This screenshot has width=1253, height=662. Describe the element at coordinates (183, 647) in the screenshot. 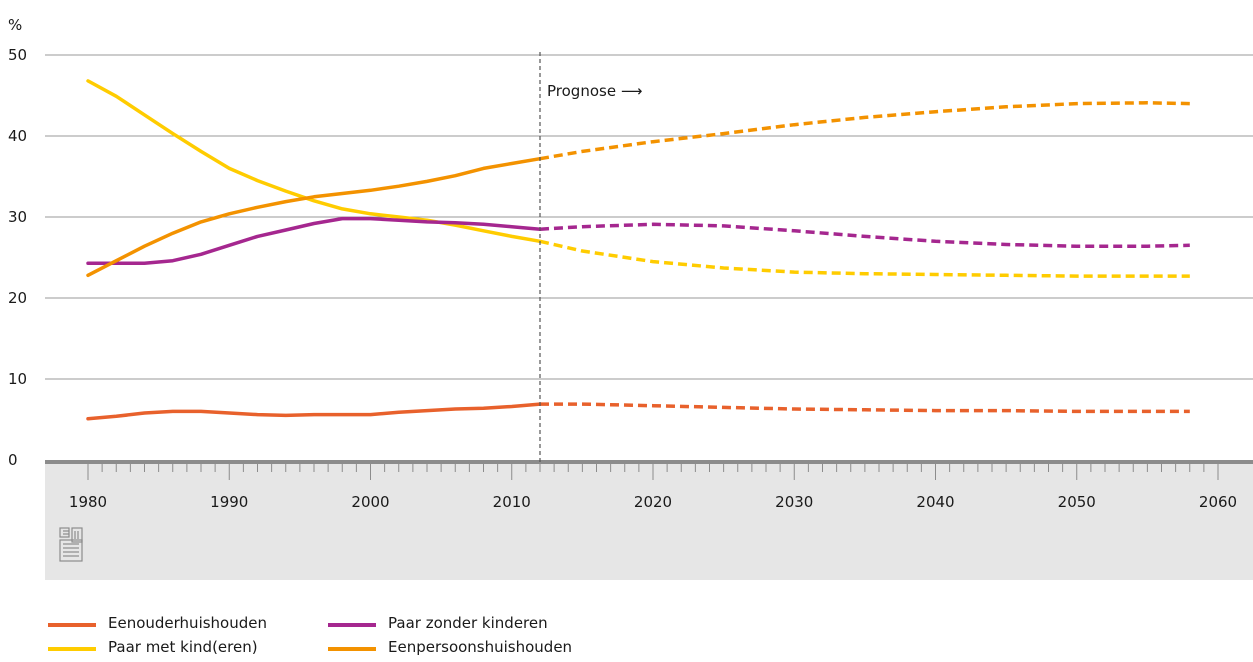

I see `legend-label: Paar met kind(eren)` at that location.